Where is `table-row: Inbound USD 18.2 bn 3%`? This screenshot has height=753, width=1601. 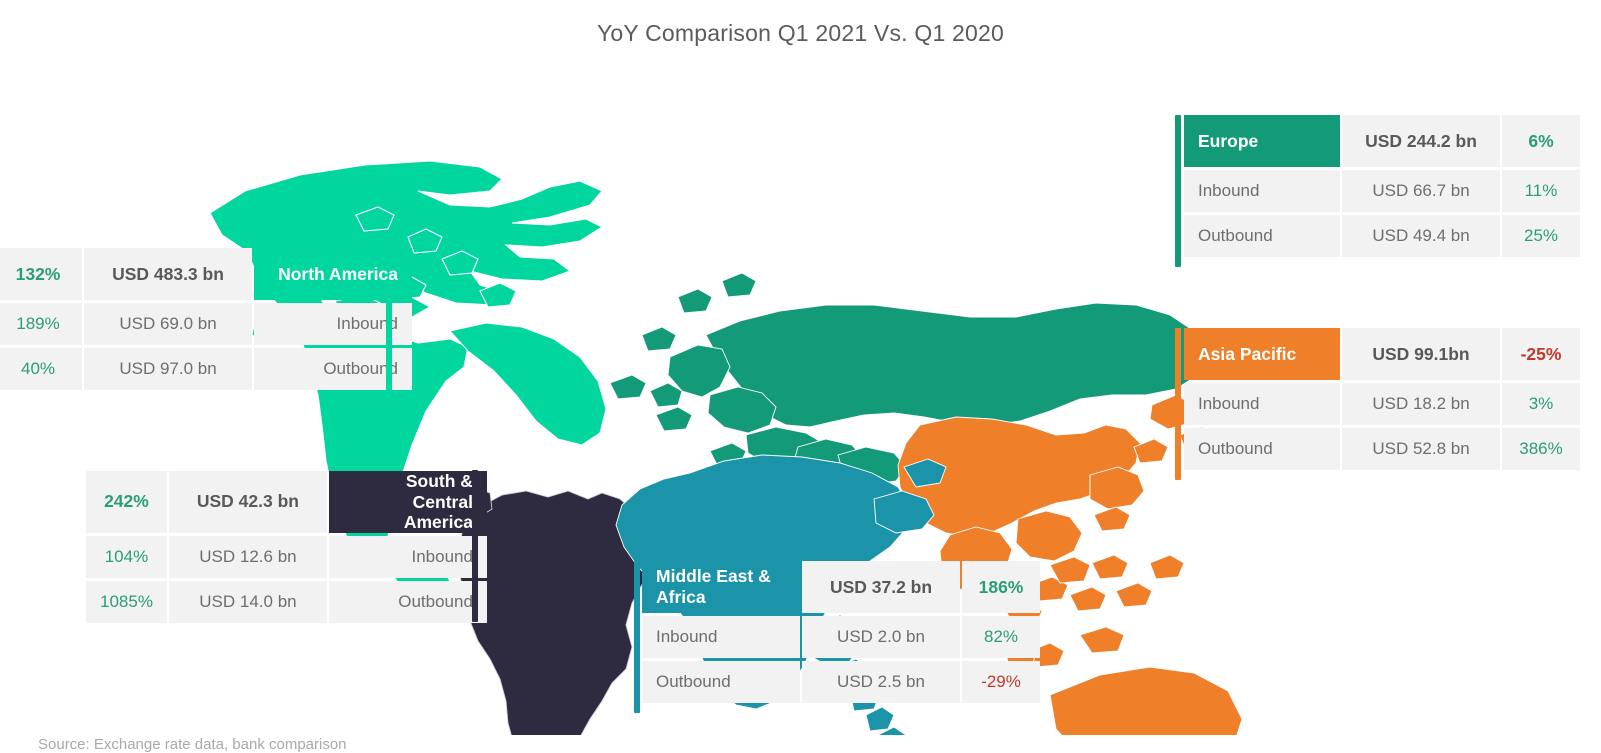 table-row: Inbound USD 18.2 bn 3% is located at coordinates (1382, 404).